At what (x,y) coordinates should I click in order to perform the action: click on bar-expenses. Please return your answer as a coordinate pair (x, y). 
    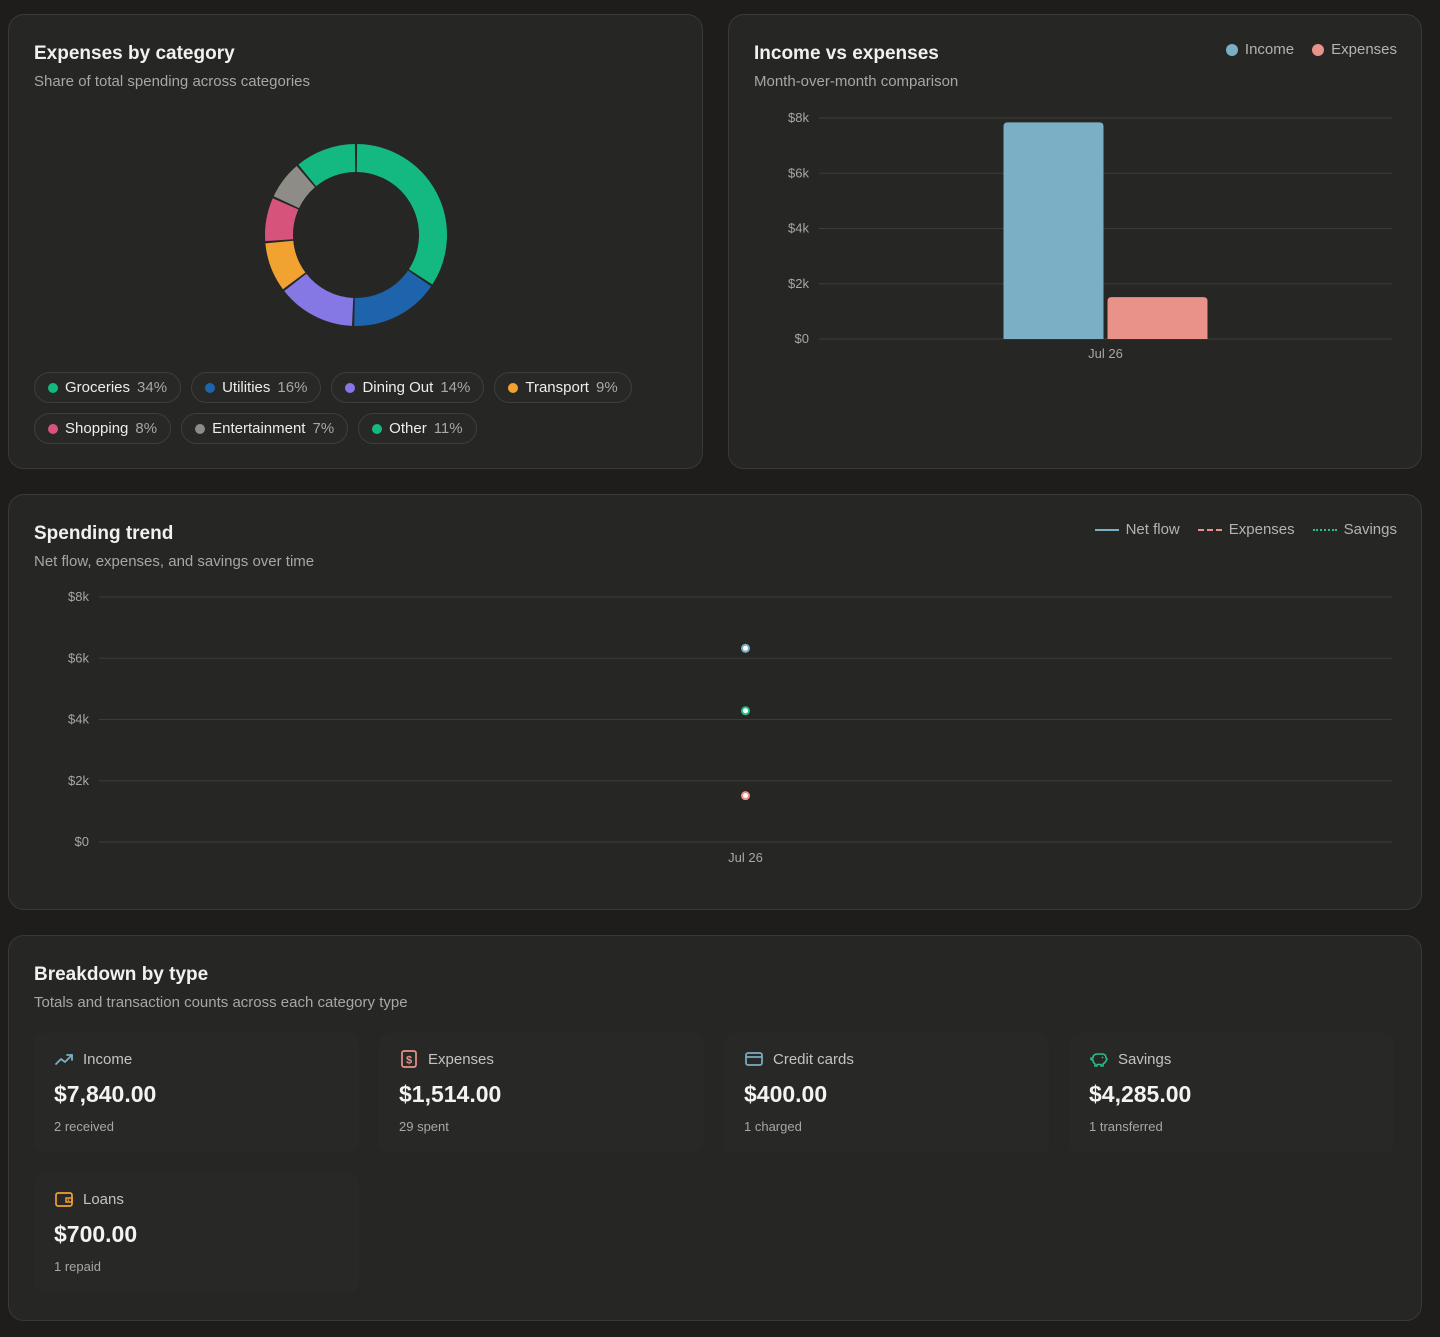
    Looking at the image, I should click on (1157, 318).